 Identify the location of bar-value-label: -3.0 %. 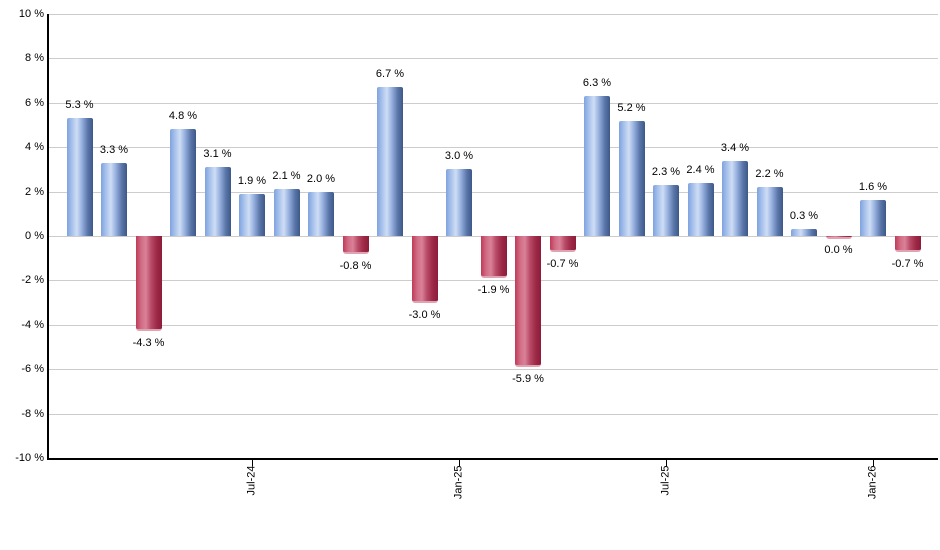
(424, 314).